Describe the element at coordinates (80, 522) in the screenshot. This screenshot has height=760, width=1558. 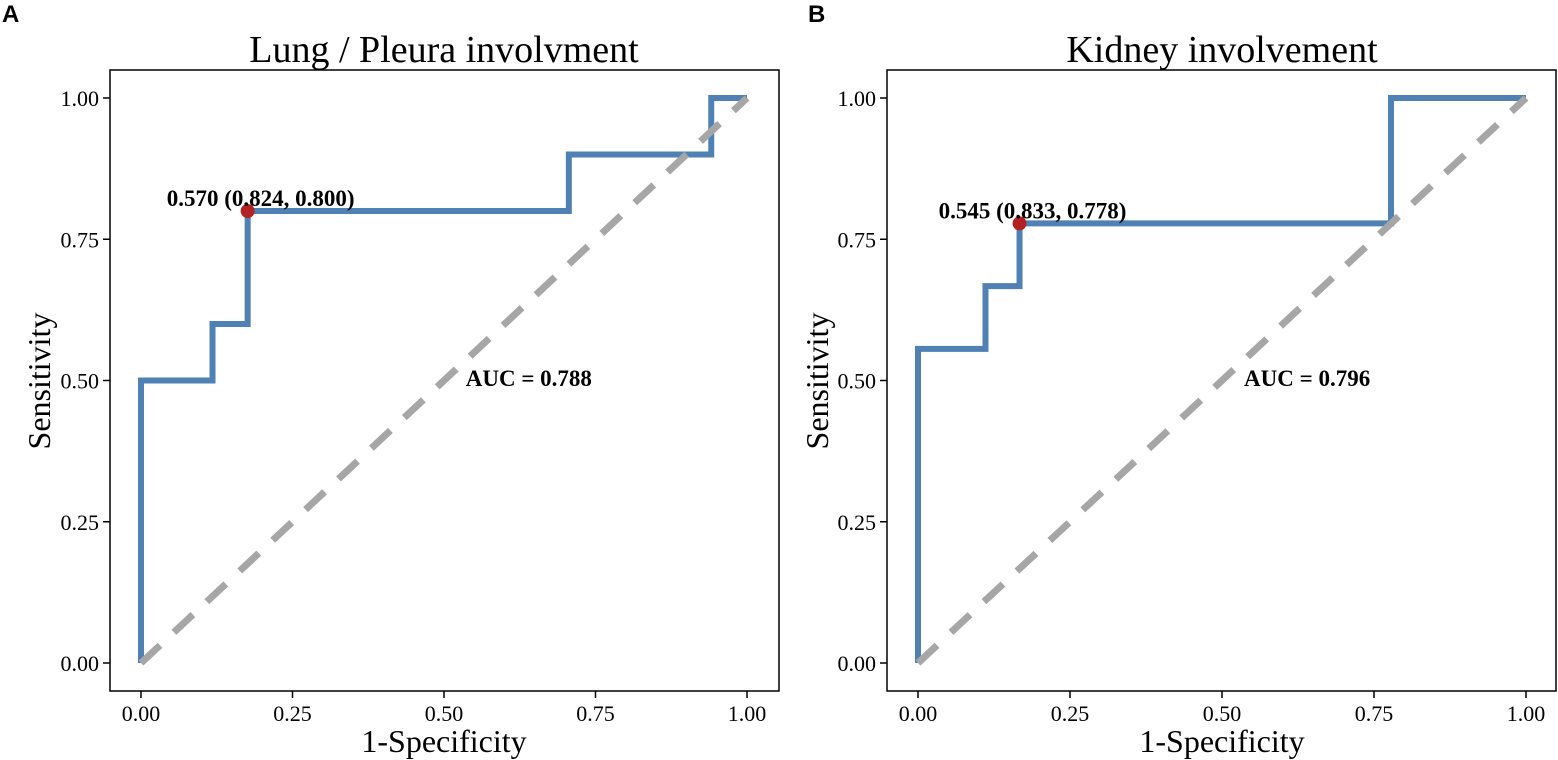
I see `panel-a-y-tick-label: 0.25` at that location.